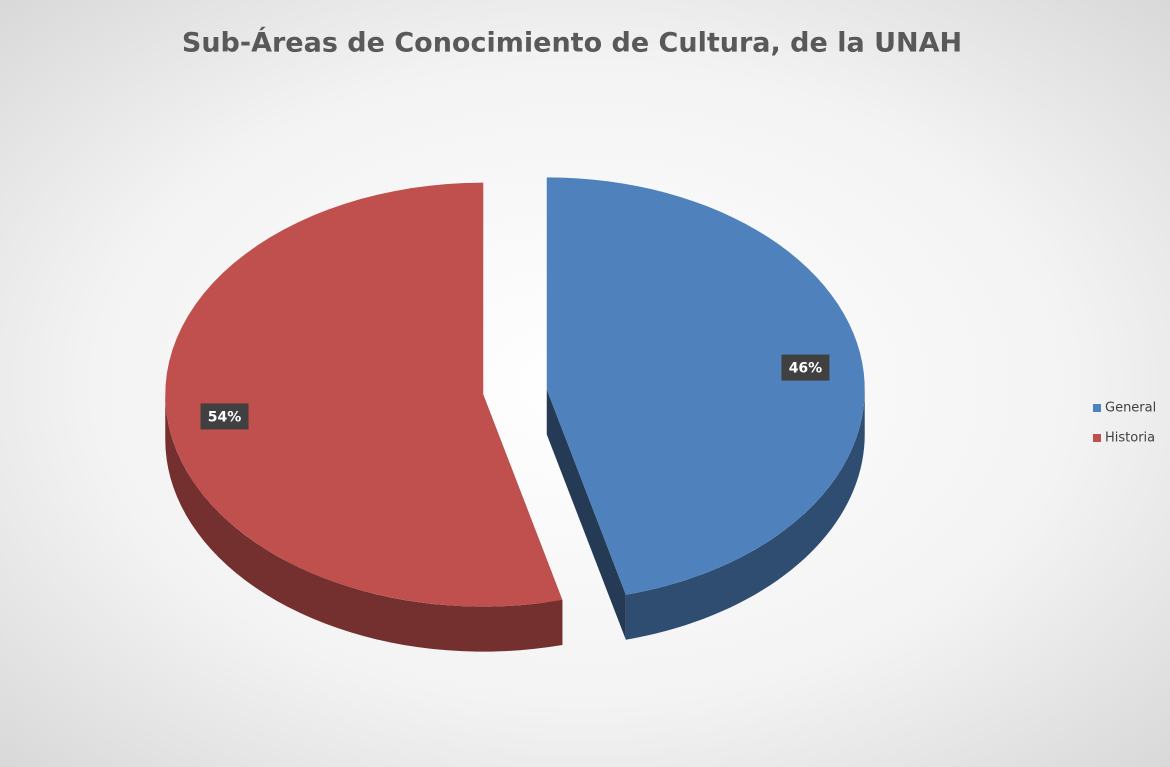 This screenshot has width=1170, height=767. Describe the element at coordinates (1130, 408) in the screenshot. I see `legend-label: General` at that location.